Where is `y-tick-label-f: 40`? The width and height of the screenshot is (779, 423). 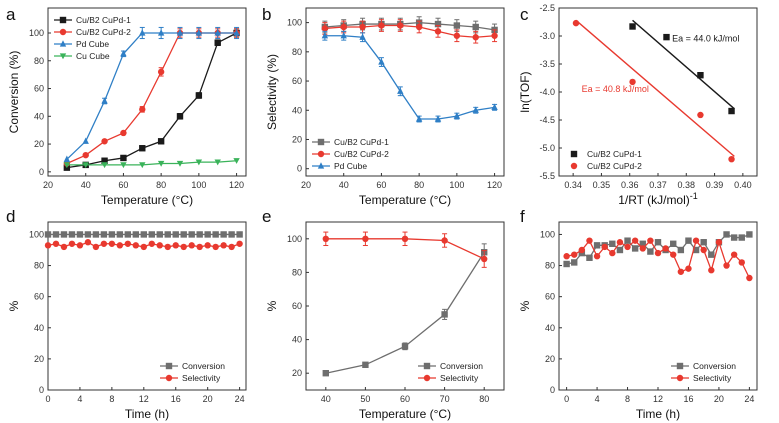
y-tick-label-f: 40 is located at coordinates (550, 328).